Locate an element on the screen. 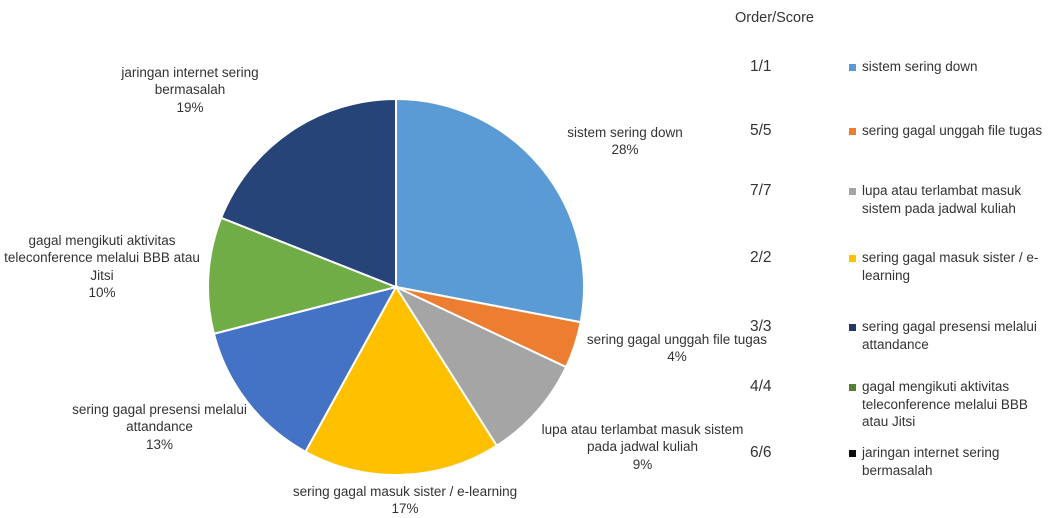 This screenshot has height=518, width=1059. slice-label-sistem-sering-down: sistem sering down 28% is located at coordinates (625, 141).